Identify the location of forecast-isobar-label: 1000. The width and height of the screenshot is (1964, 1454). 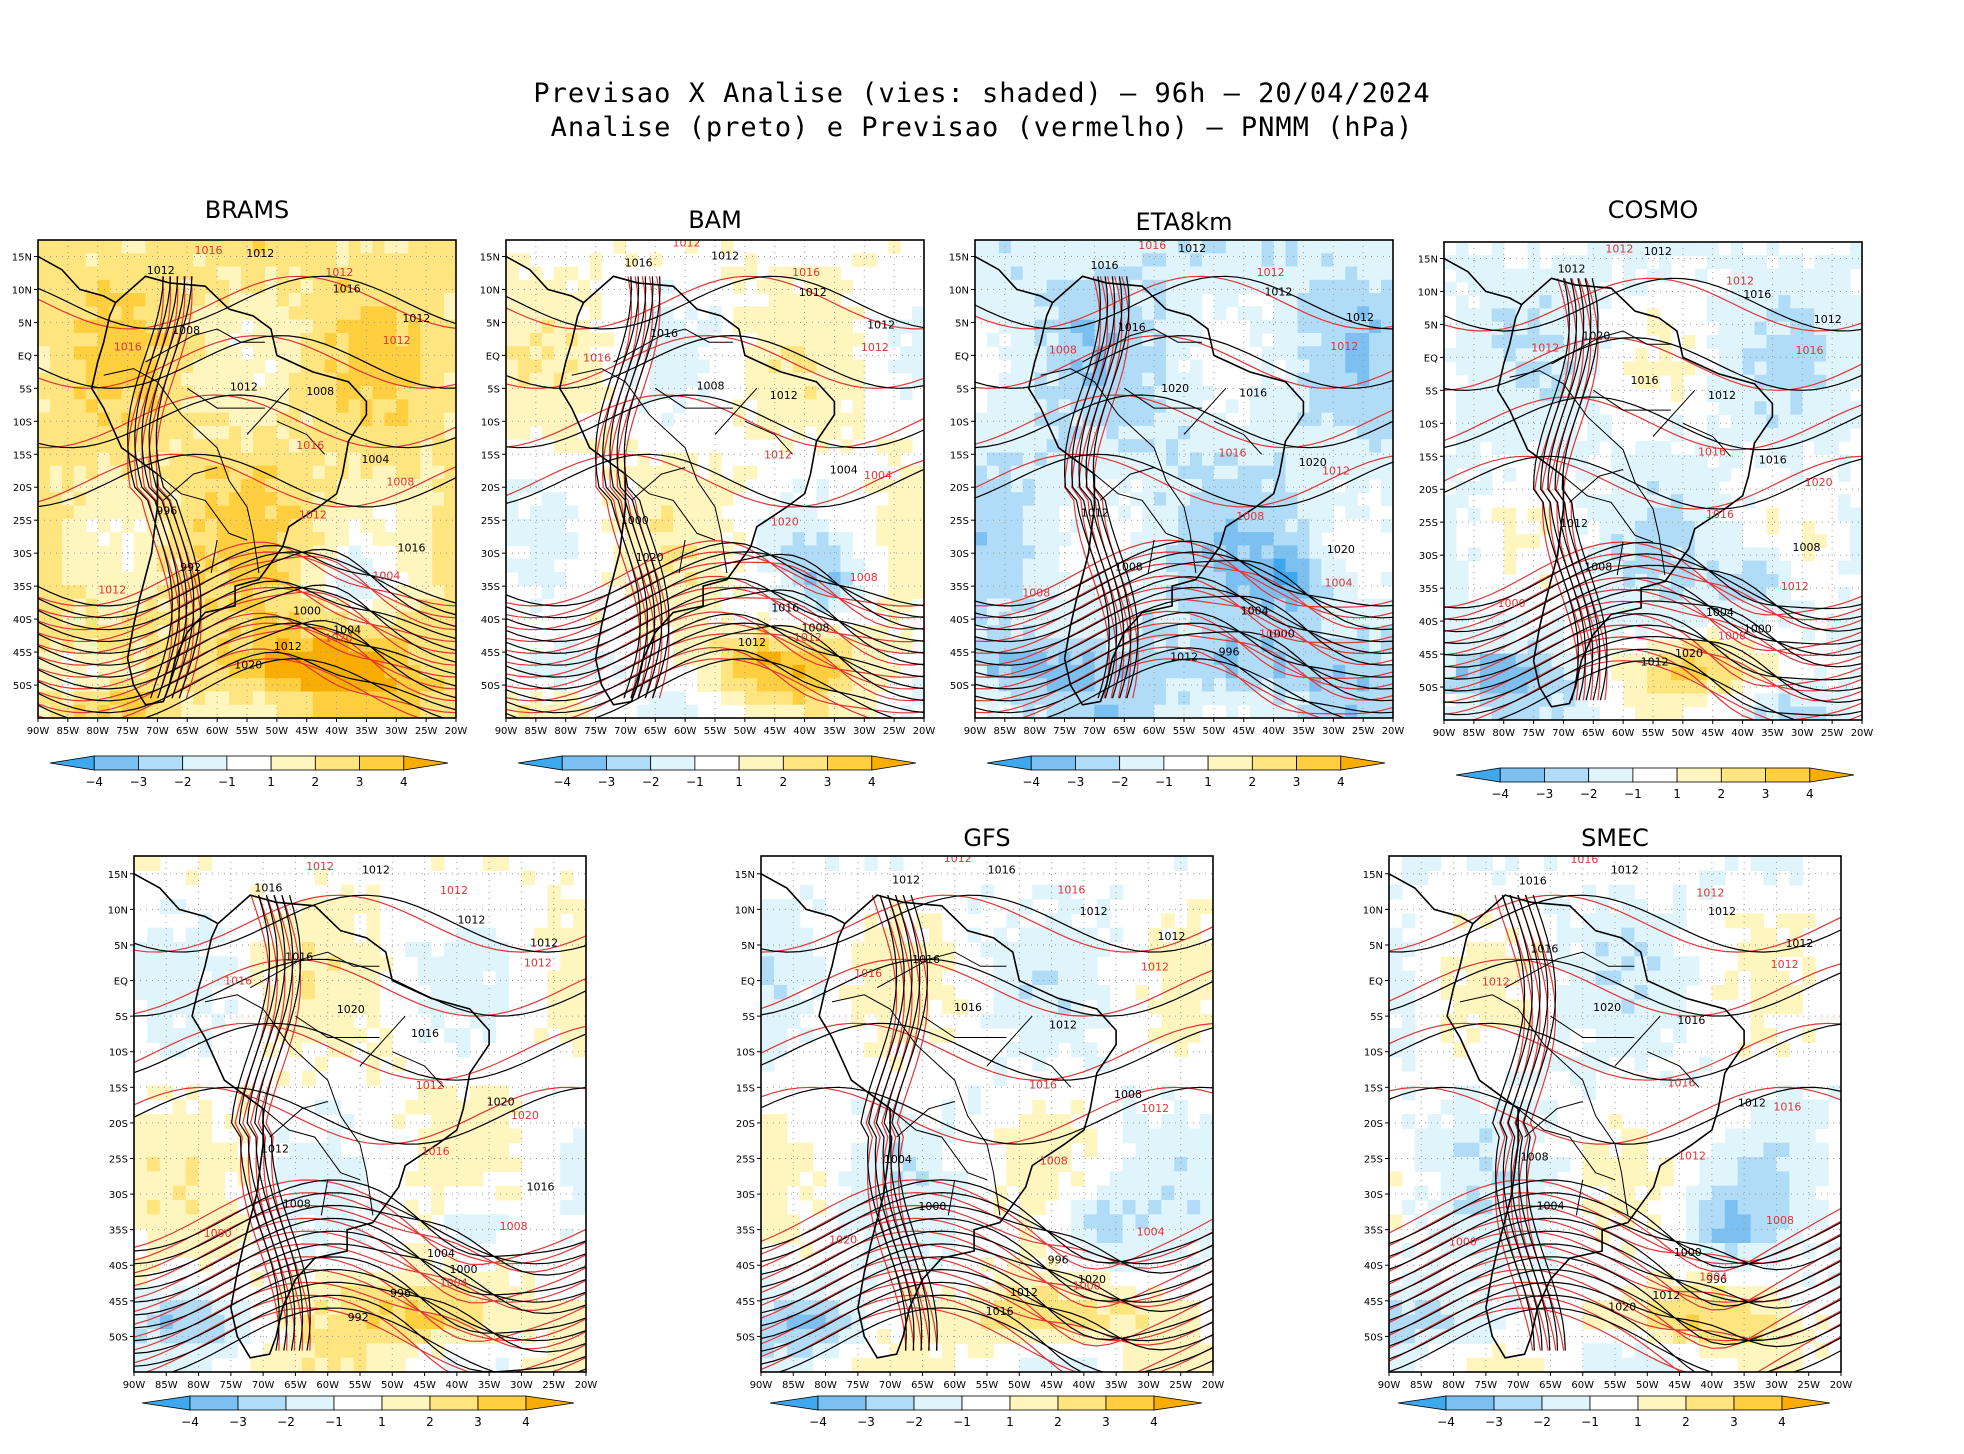
(1511, 603).